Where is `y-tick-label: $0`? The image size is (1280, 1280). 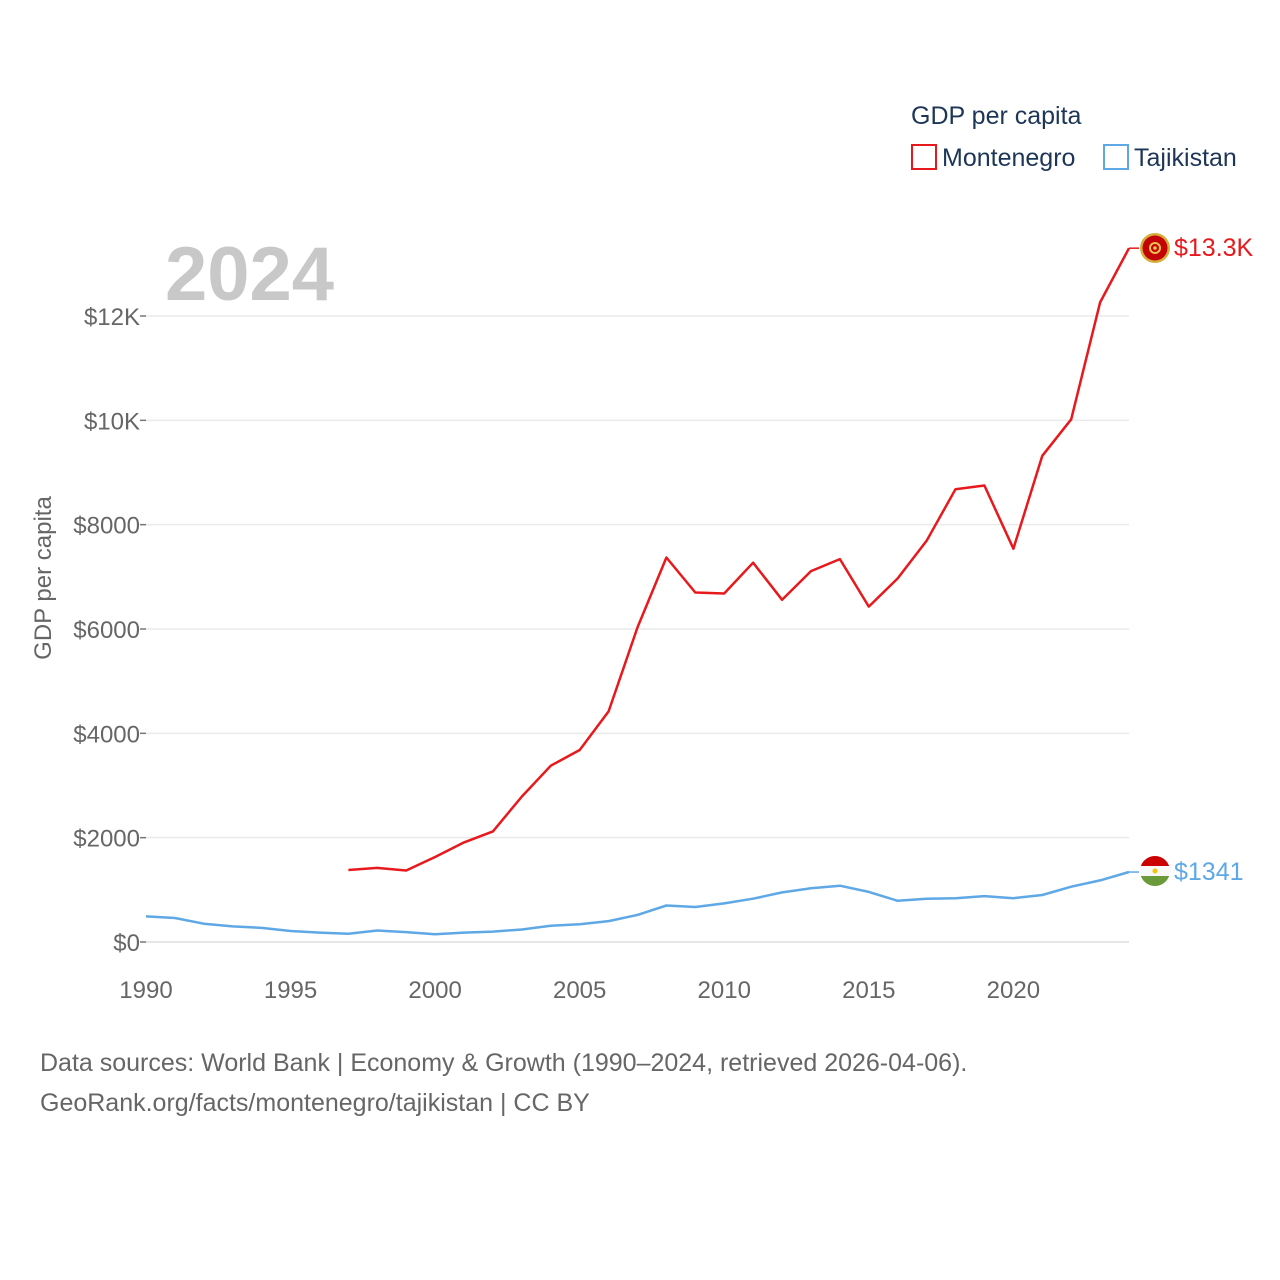
y-tick-label: $0 is located at coordinates (126, 943).